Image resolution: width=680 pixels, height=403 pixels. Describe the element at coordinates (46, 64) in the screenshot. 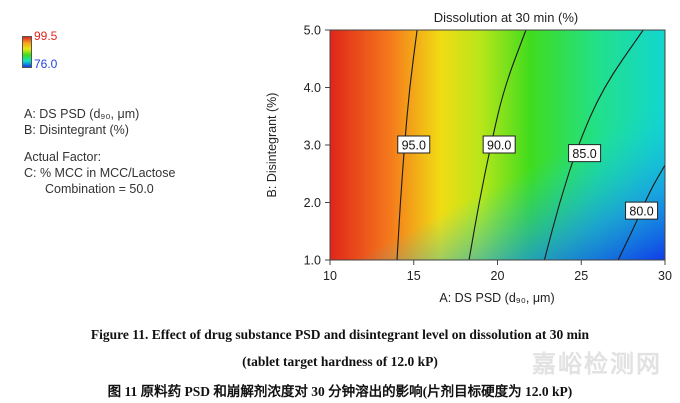

I see `color-scale-min: 76.0` at that location.